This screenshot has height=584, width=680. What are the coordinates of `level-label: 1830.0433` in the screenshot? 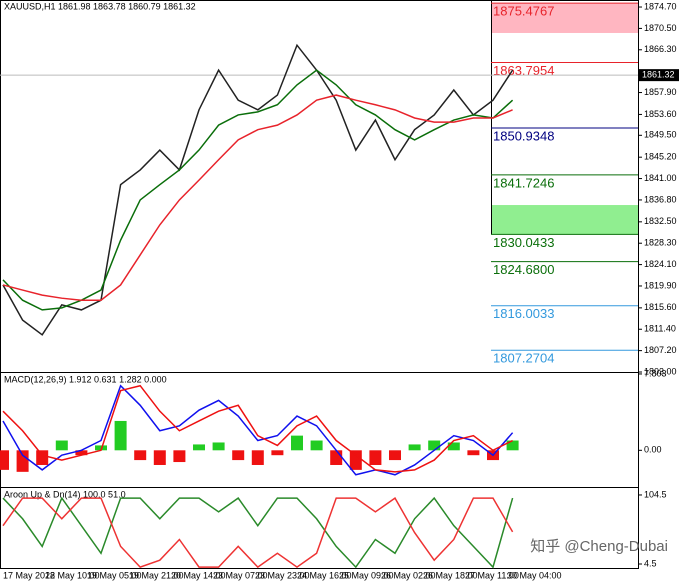 It's located at (523, 242).